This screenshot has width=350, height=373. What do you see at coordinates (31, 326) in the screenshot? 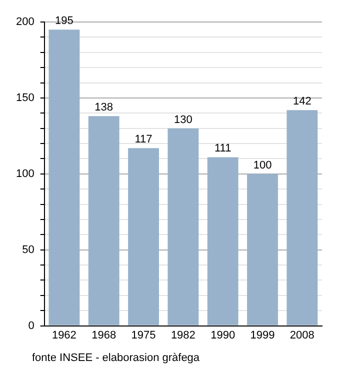
I see `y-tick-label: 0` at bounding box center [31, 326].